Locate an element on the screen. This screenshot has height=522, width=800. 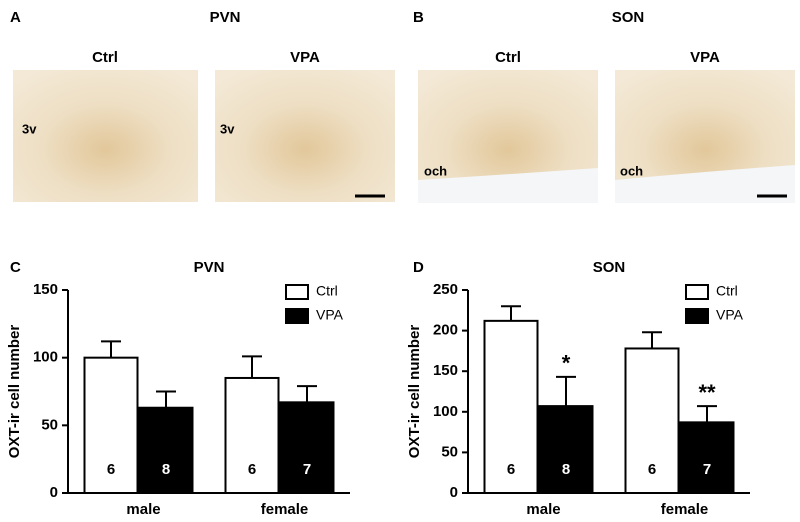
y-tick-label: 200 is located at coordinates (445, 330).